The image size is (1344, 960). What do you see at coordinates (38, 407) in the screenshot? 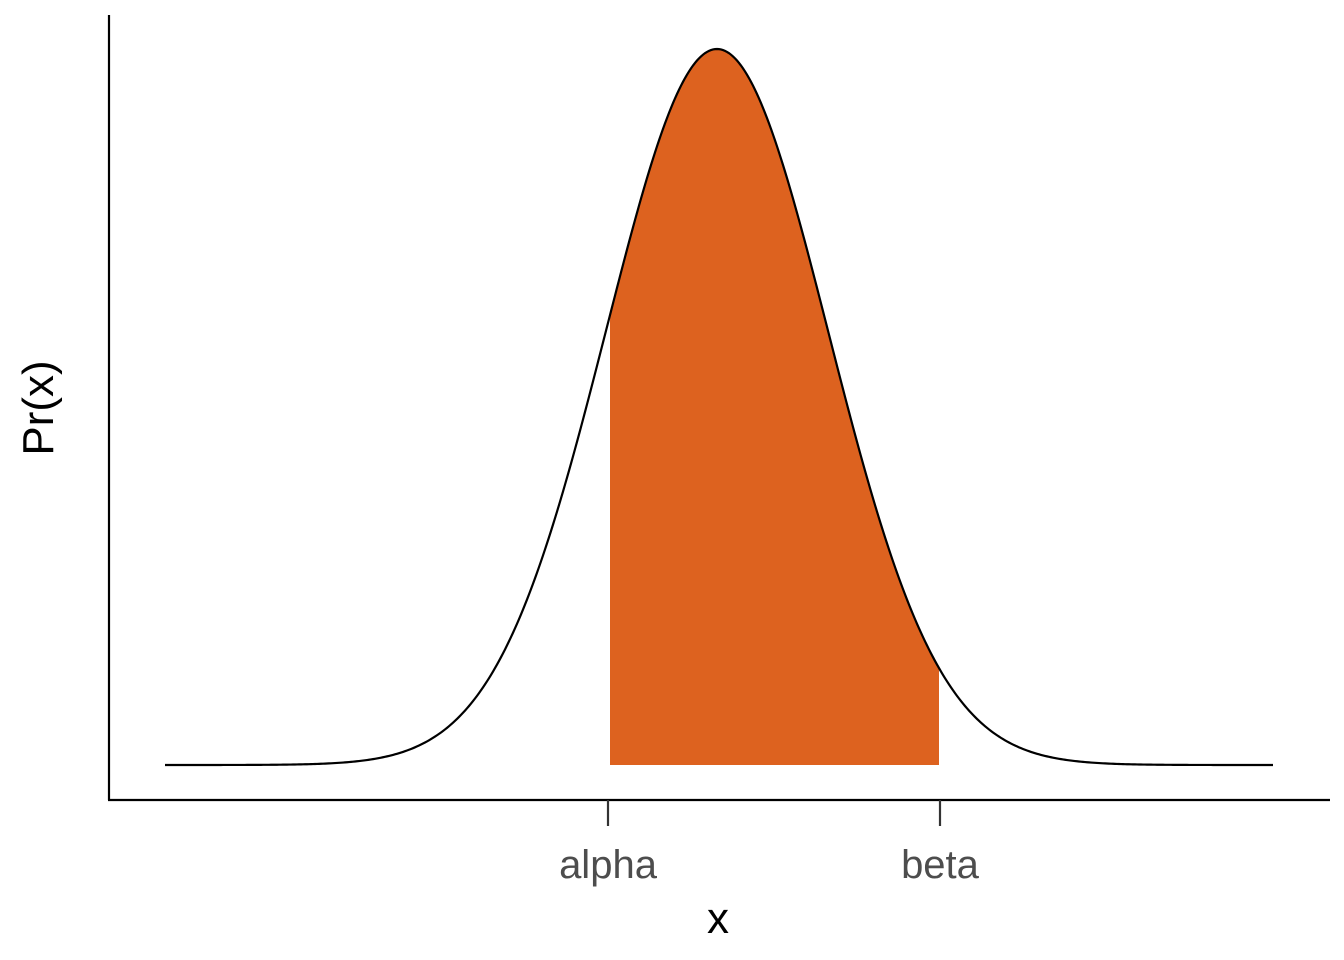
I see `y-axis-title: Pr(x)` at bounding box center [38, 407].